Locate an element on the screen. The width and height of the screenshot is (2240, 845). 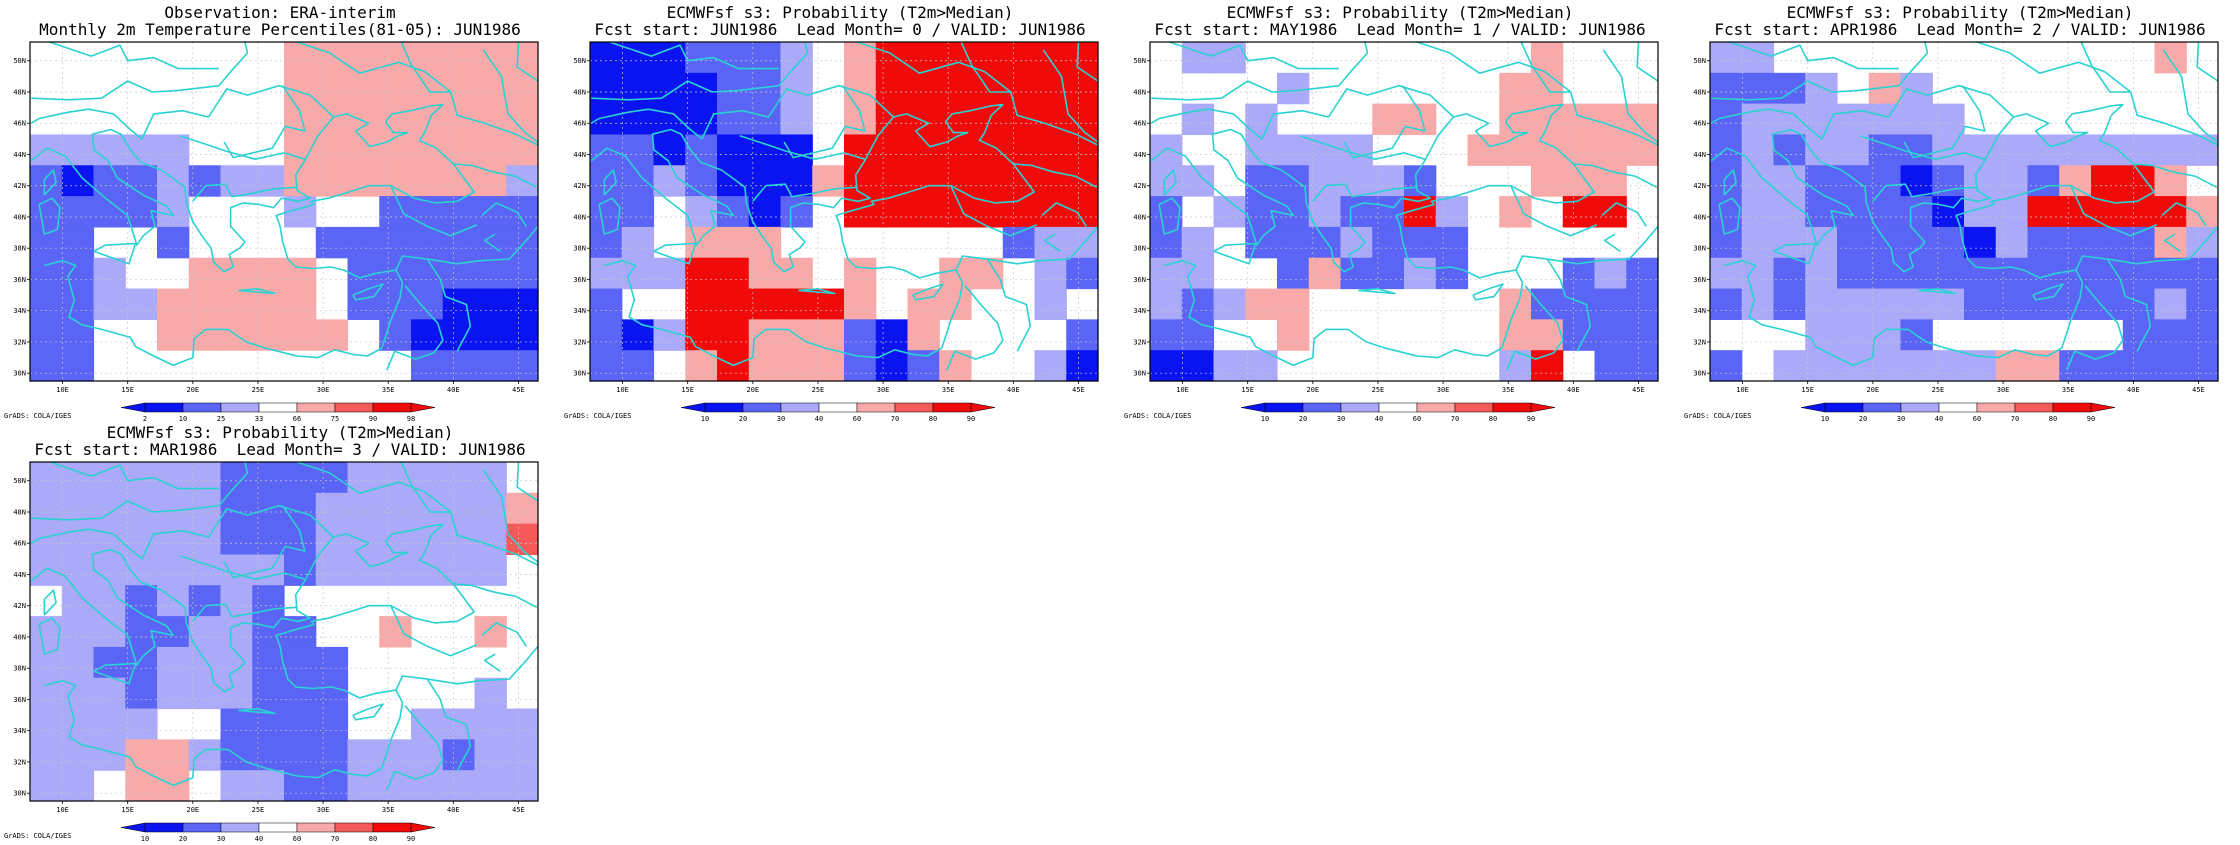
colorbar-swatch is located at coordinates (202, 407).